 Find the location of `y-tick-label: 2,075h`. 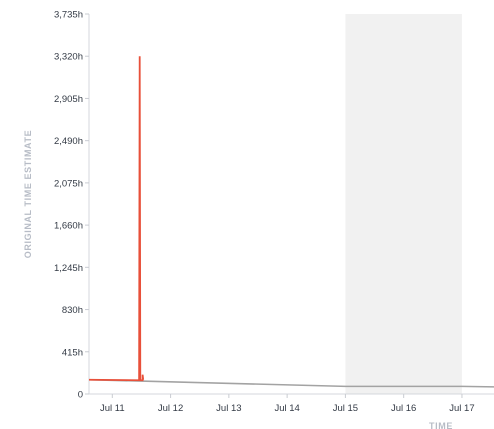

y-tick-label: 2,075h is located at coordinates (68, 183).